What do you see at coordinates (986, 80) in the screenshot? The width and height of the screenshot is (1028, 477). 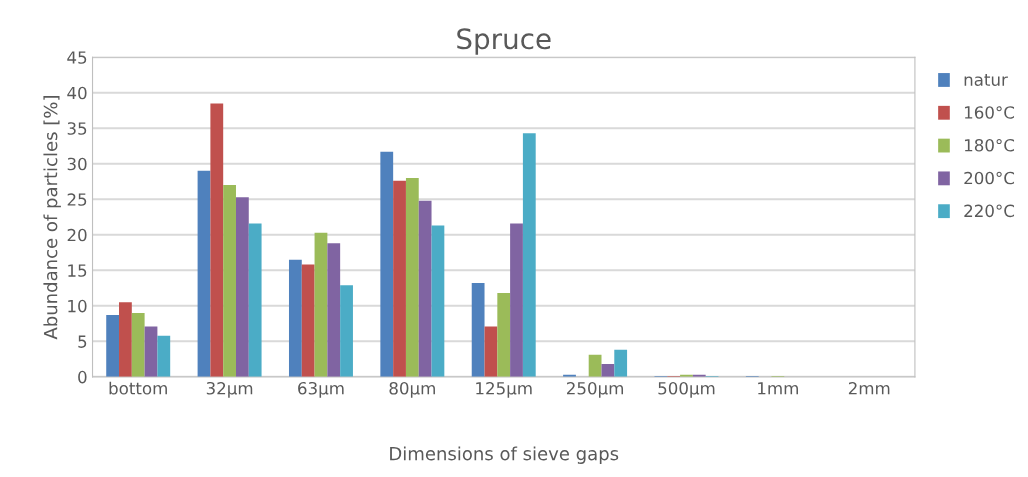 I see `legend-label: natur` at bounding box center [986, 80].